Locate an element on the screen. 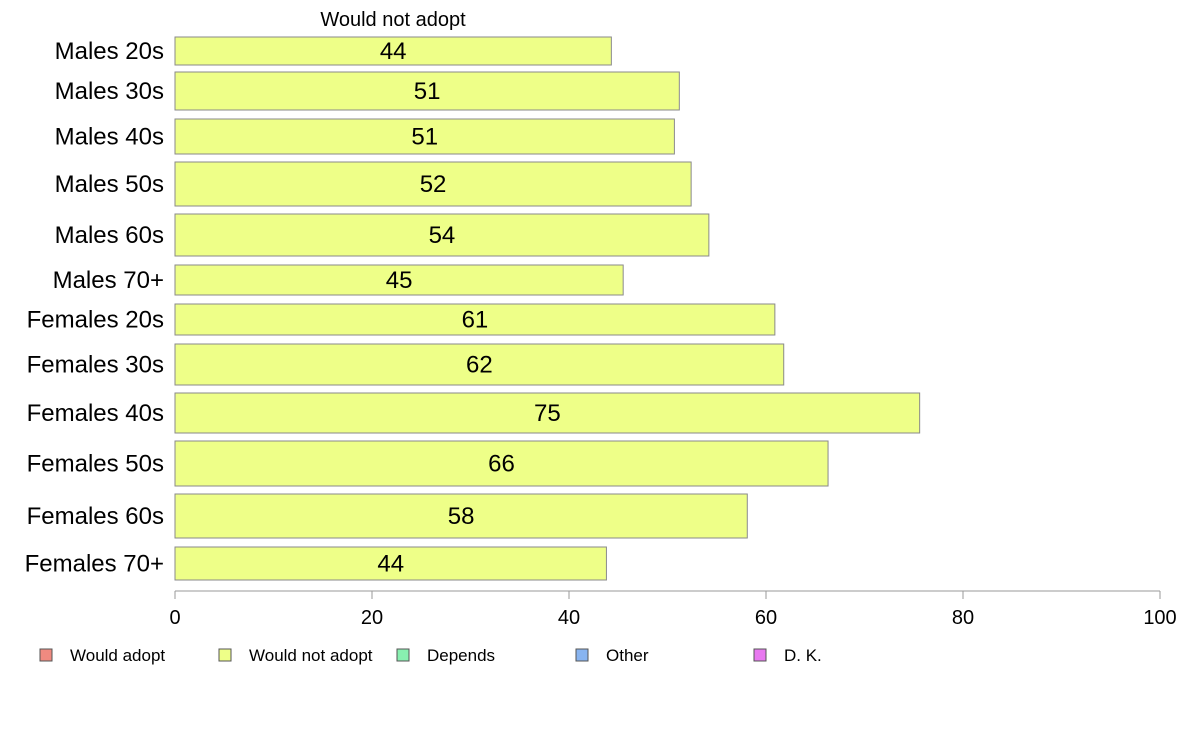  bar-value-label: 45 is located at coordinates (399, 280).